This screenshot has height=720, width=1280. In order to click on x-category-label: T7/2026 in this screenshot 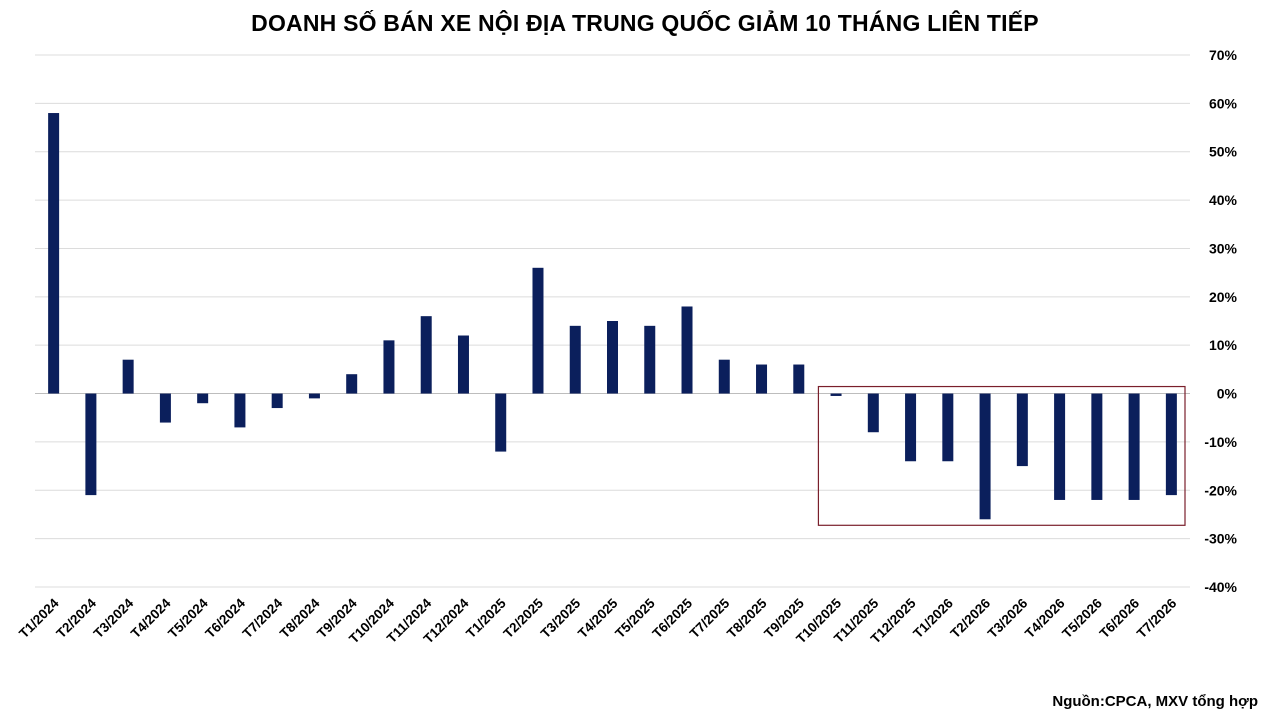, I will do `click(1157, 618)`.